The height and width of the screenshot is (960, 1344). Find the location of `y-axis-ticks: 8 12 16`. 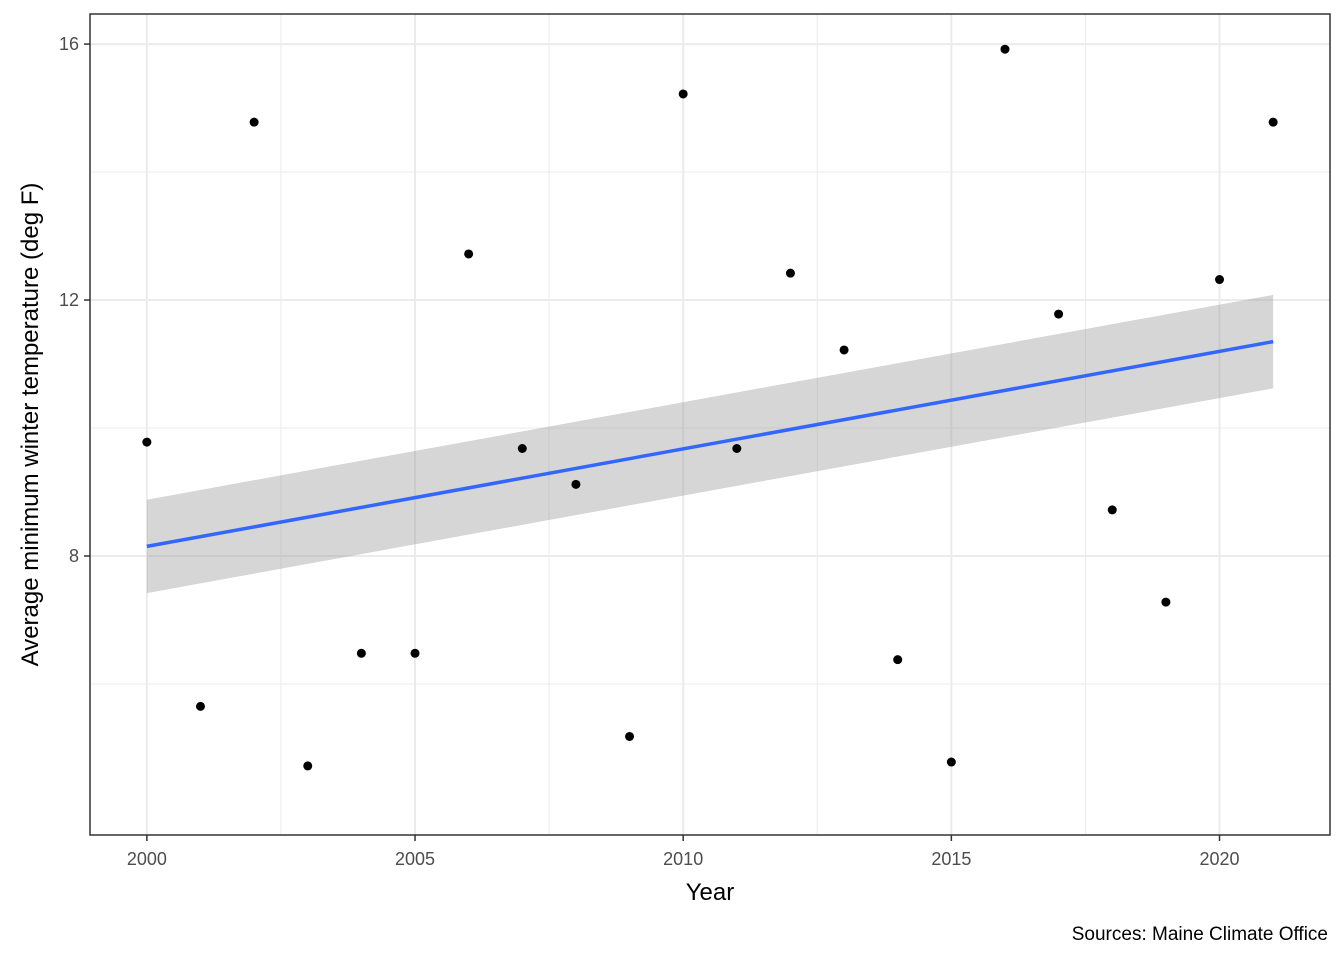

y-axis-ticks: 8 12 16 is located at coordinates (74, 300).